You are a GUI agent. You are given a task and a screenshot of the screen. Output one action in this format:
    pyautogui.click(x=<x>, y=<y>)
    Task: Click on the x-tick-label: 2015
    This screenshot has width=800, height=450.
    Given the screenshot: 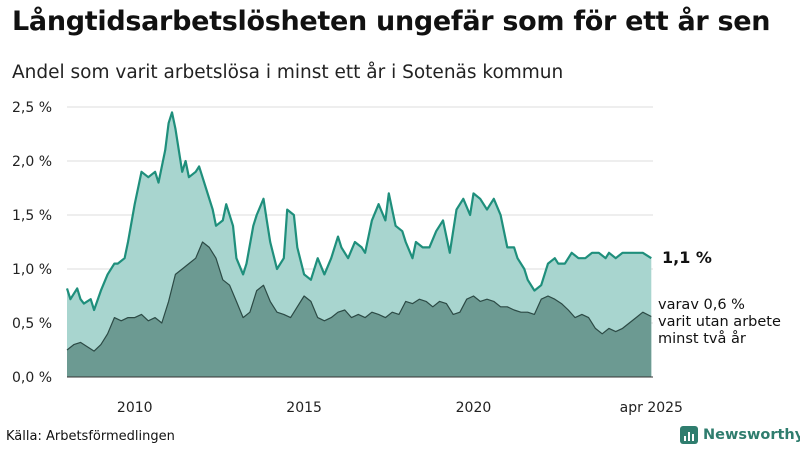 What is the action you would take?
    pyautogui.click(x=304, y=408)
    